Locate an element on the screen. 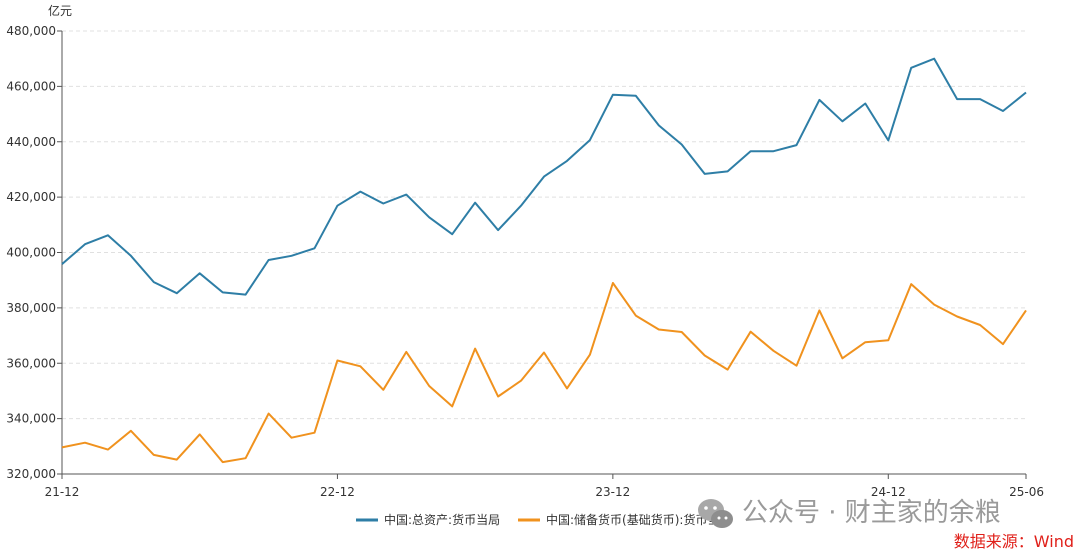  x-tick-label: 24-12 is located at coordinates (888, 492).